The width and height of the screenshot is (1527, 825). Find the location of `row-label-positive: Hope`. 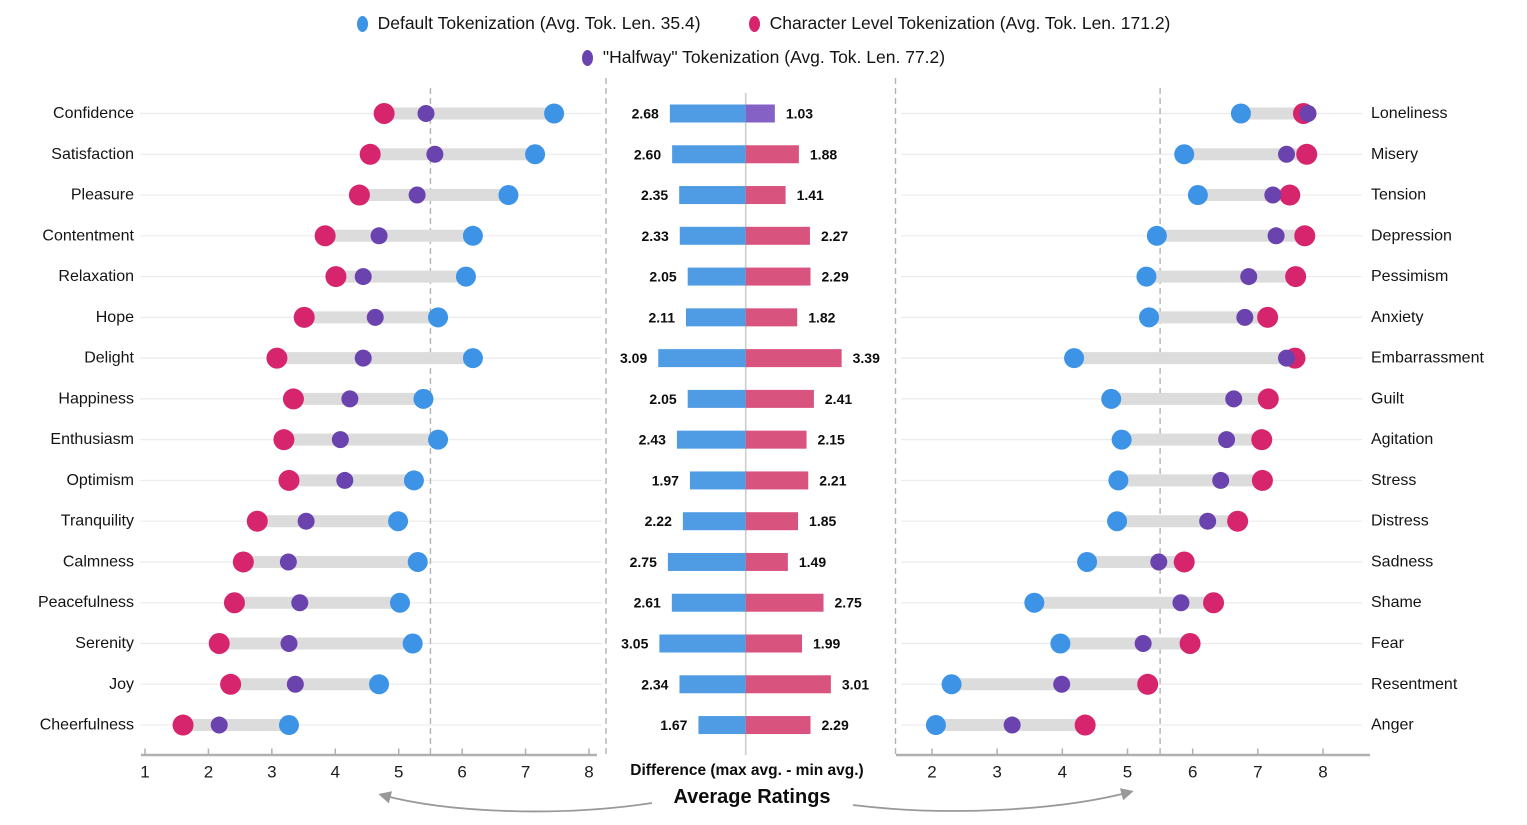

row-label-positive: Hope is located at coordinates (115, 317).